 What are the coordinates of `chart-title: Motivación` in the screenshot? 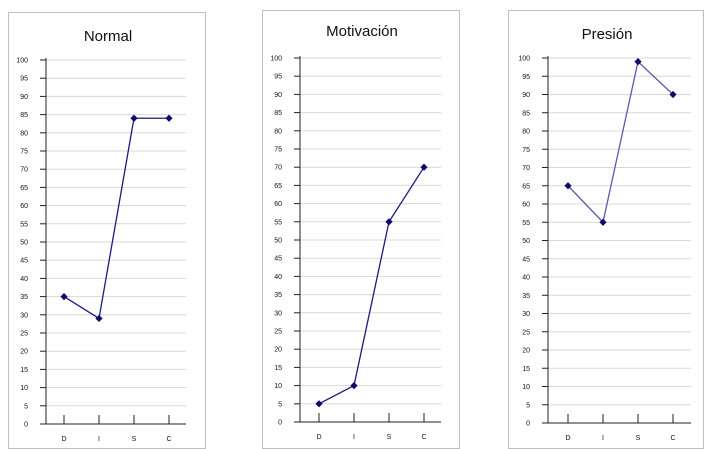 It's located at (362, 31).